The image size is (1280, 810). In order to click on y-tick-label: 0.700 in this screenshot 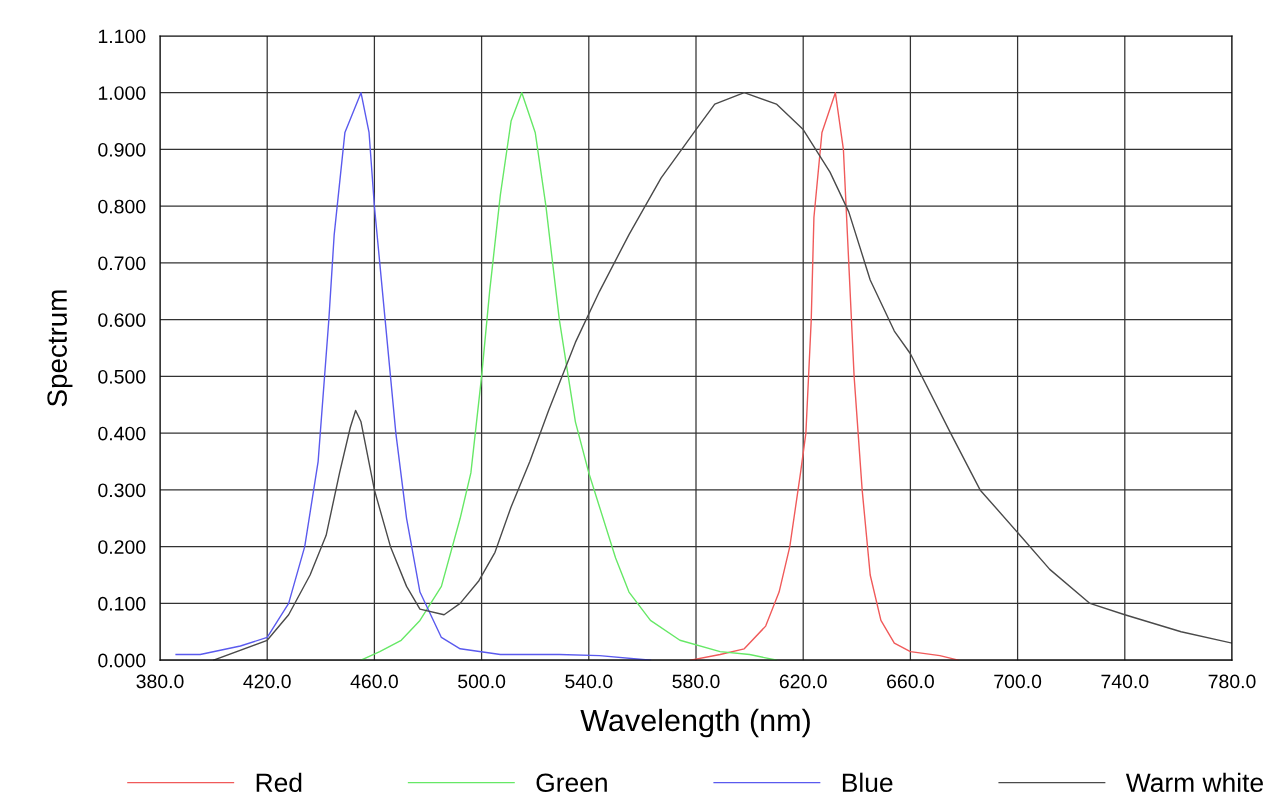, I will do `click(122, 263)`.